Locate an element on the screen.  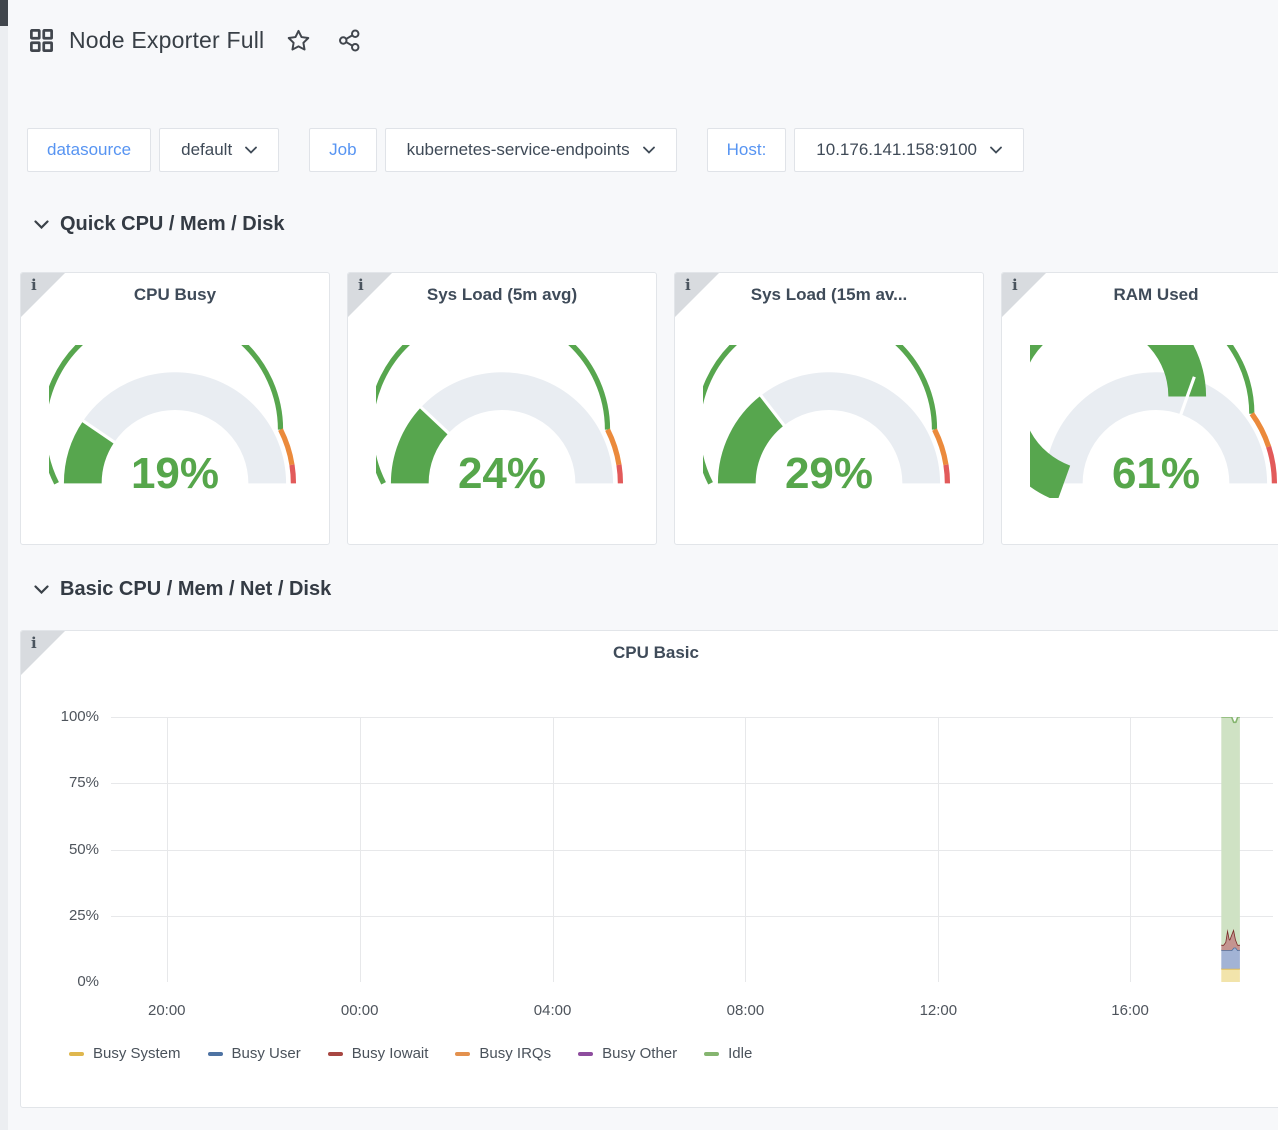
legend-item-busy-user: Busy User is located at coordinates (254, 1053).